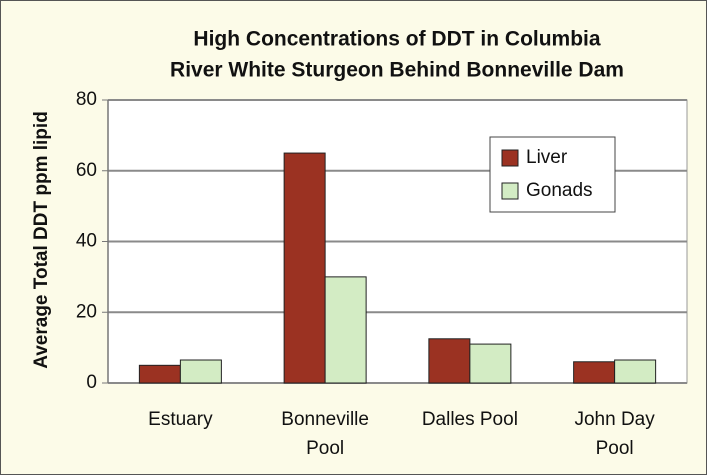 The width and height of the screenshot is (707, 475). Describe the element at coordinates (470, 419) in the screenshot. I see `x-tick-label: Dalles Pool` at that location.